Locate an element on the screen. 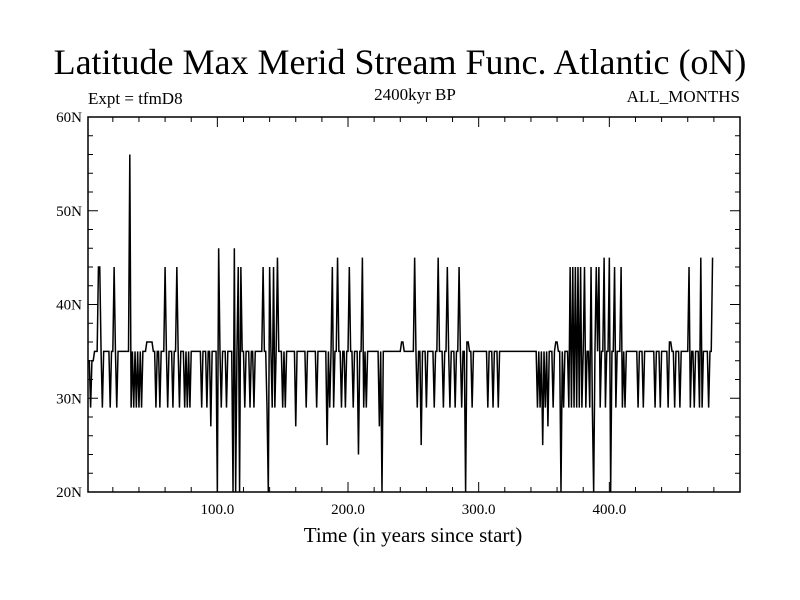  y-tick-label: 50N is located at coordinates (69, 212).